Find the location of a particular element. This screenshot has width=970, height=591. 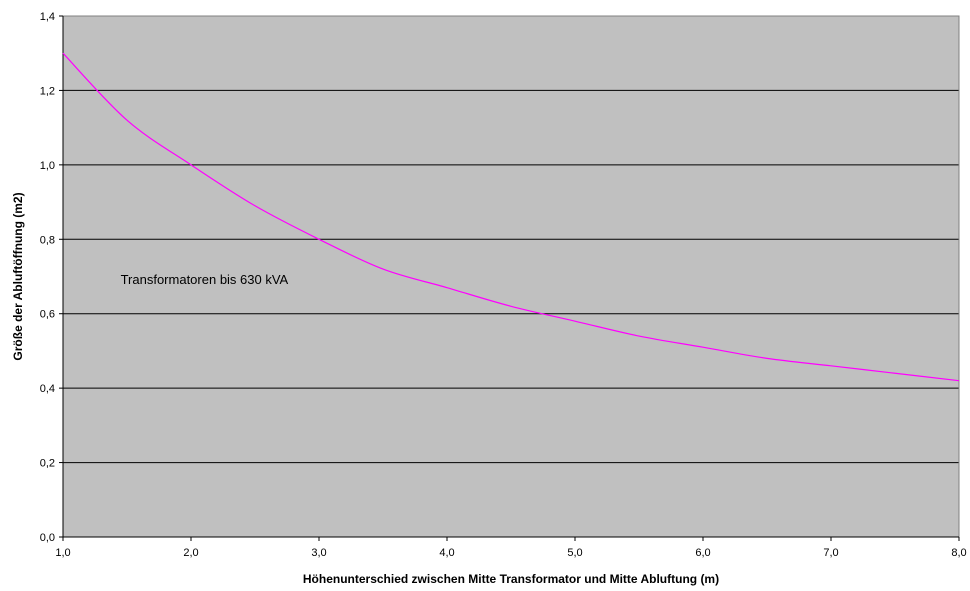

y-tick-label: 1,2 is located at coordinates (47, 91).